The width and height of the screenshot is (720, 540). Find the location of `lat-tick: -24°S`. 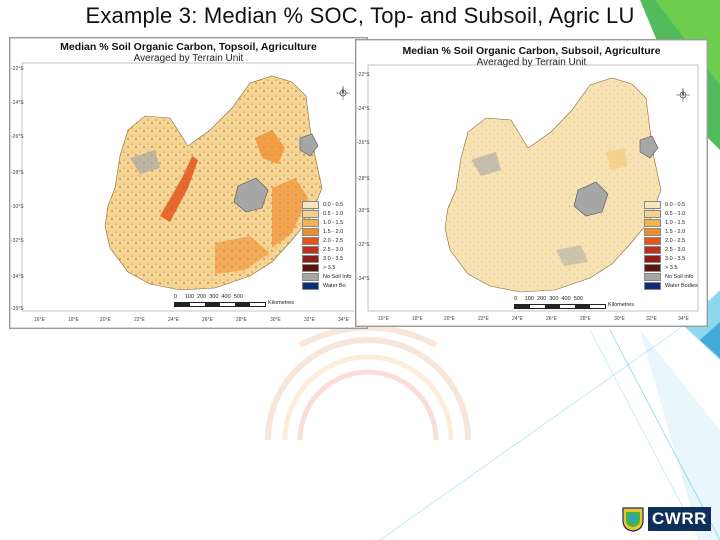

lat-tick: -24°S is located at coordinates (17, 103).